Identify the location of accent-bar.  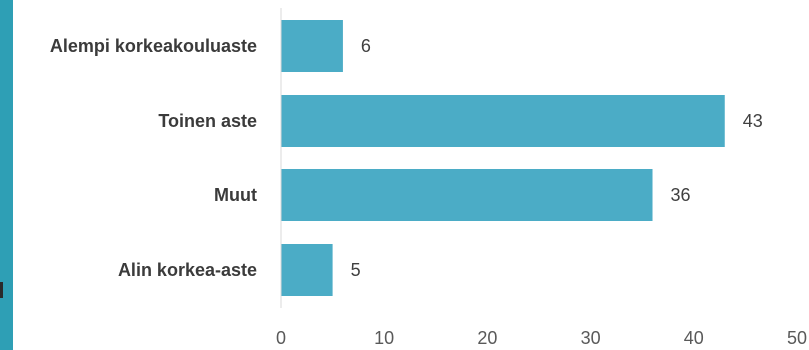
(6, 175).